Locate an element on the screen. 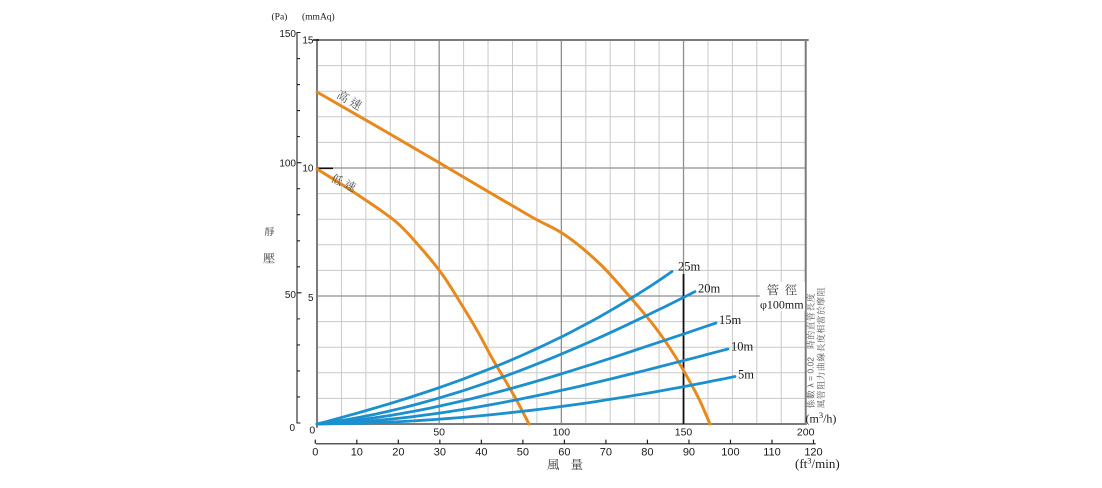  svg-text: 70 is located at coordinates (606, 453).